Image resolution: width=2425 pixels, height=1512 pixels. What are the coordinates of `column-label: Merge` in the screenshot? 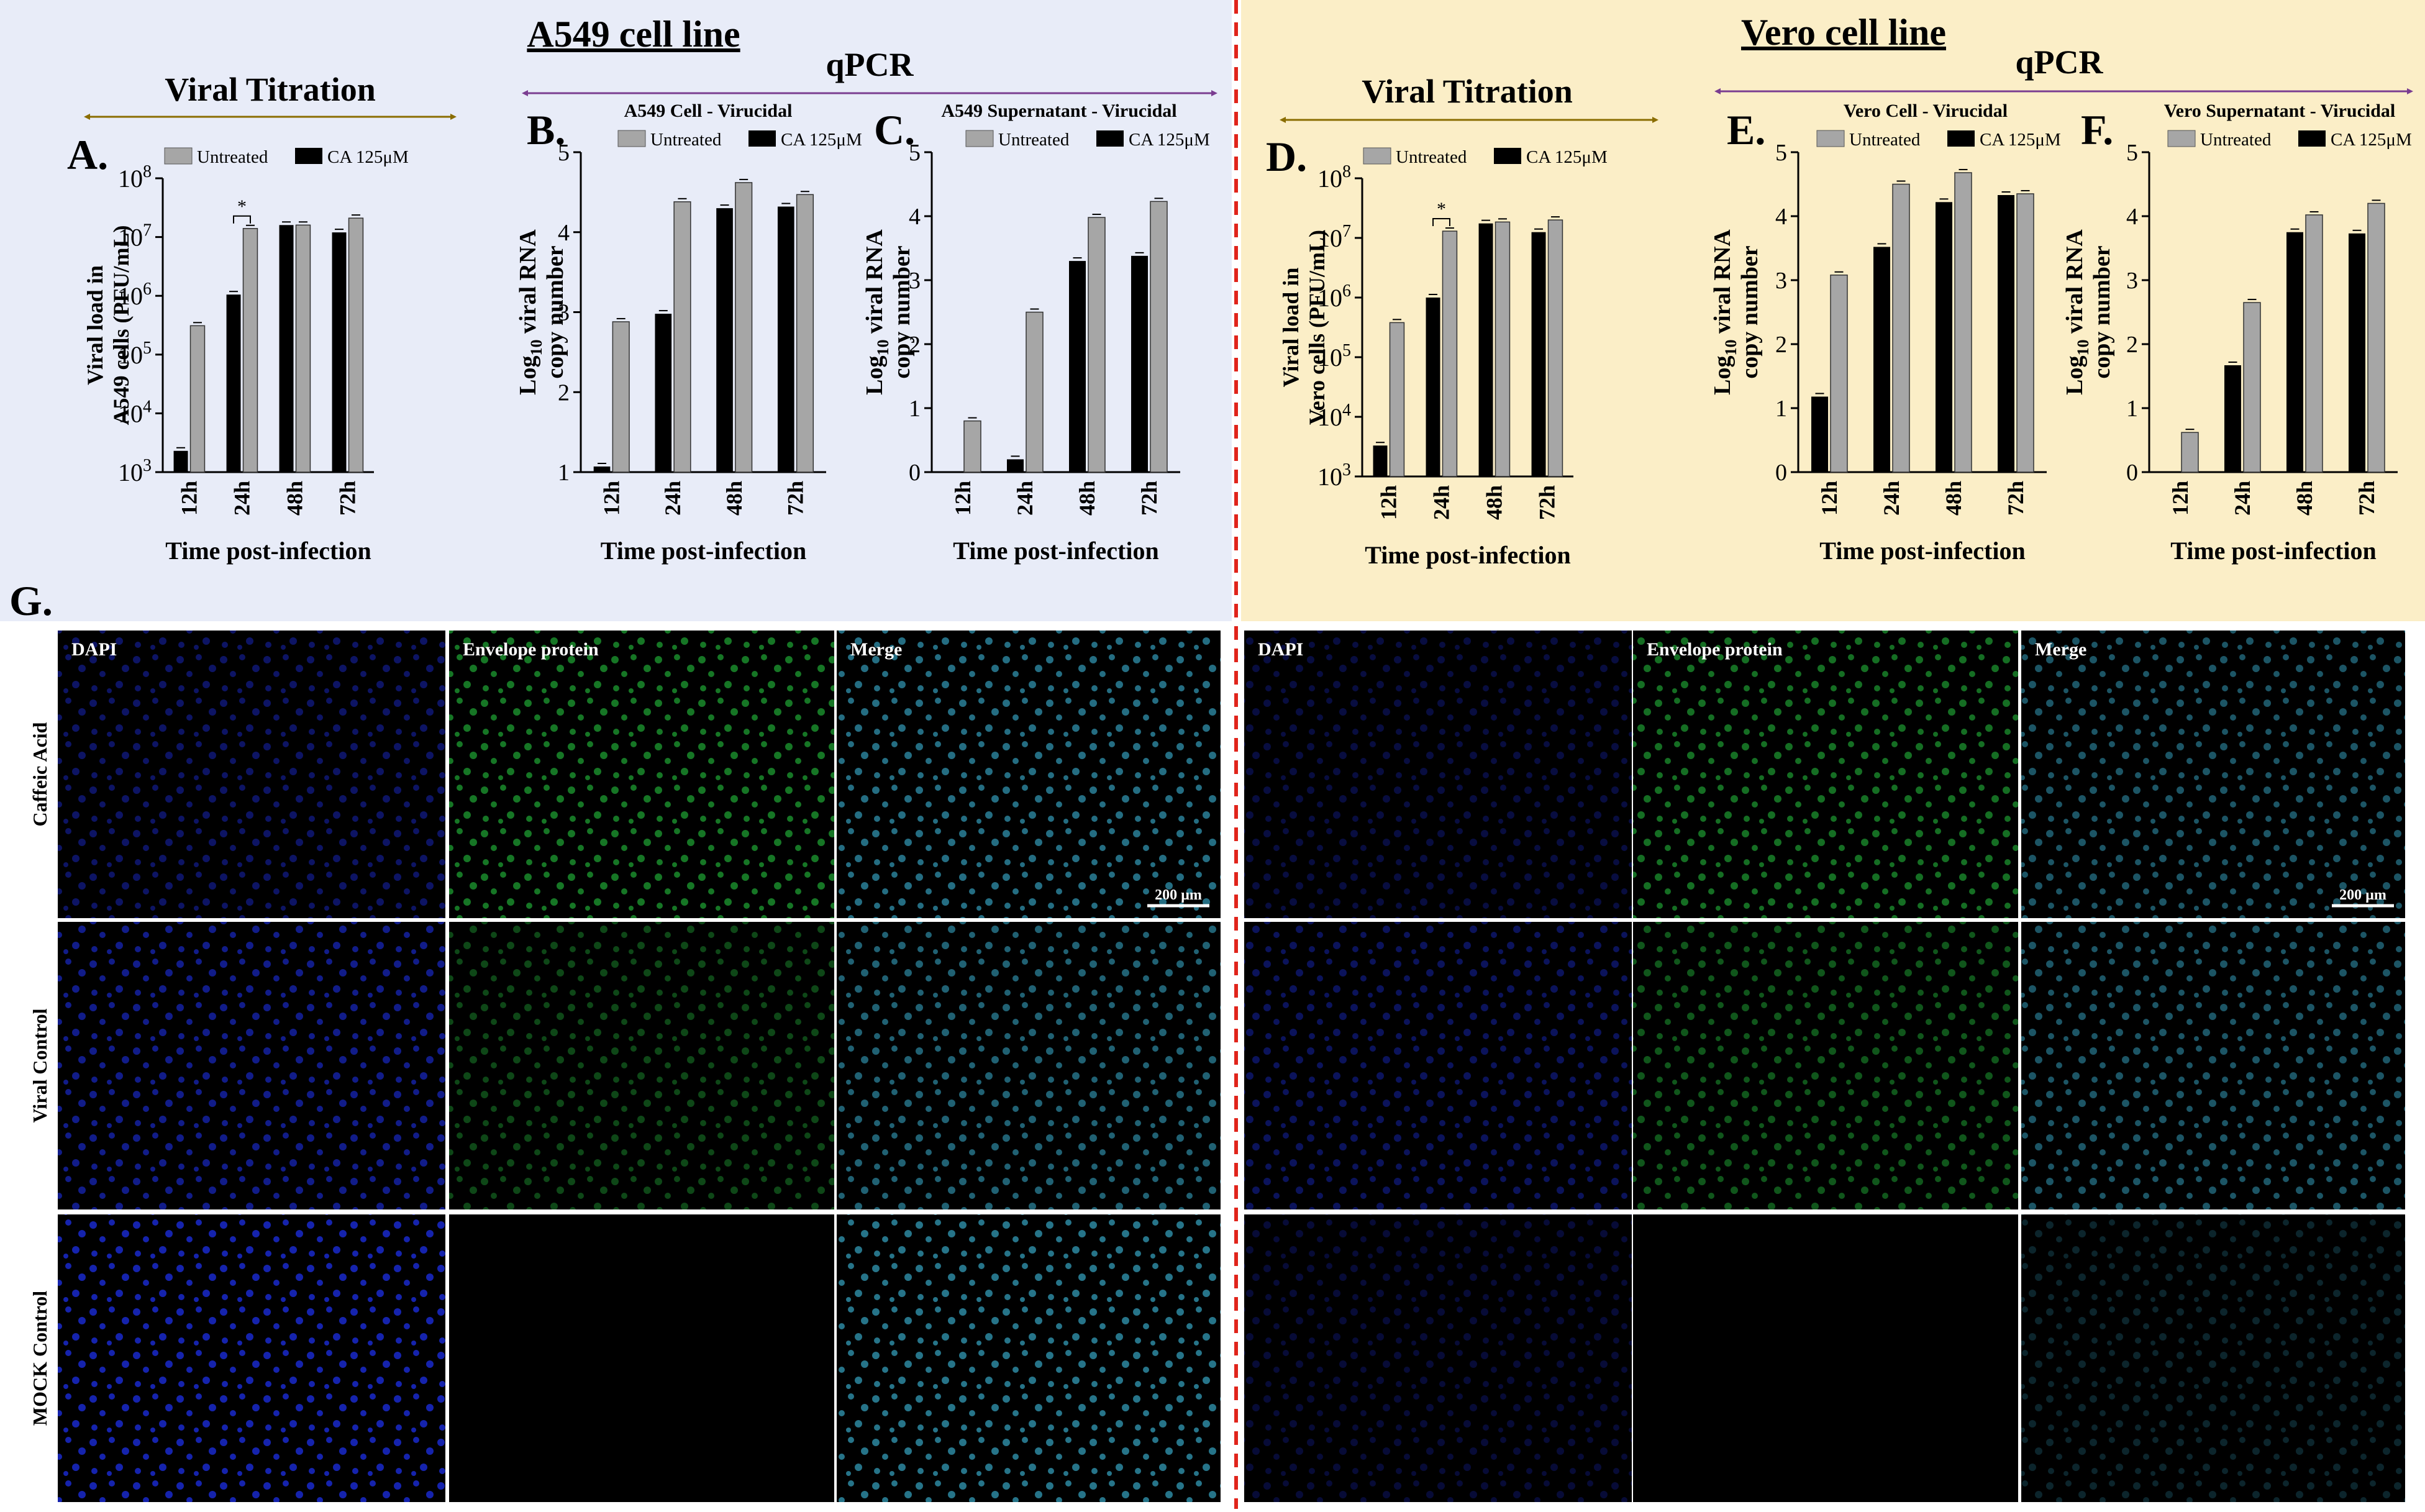 It's located at (876, 649).